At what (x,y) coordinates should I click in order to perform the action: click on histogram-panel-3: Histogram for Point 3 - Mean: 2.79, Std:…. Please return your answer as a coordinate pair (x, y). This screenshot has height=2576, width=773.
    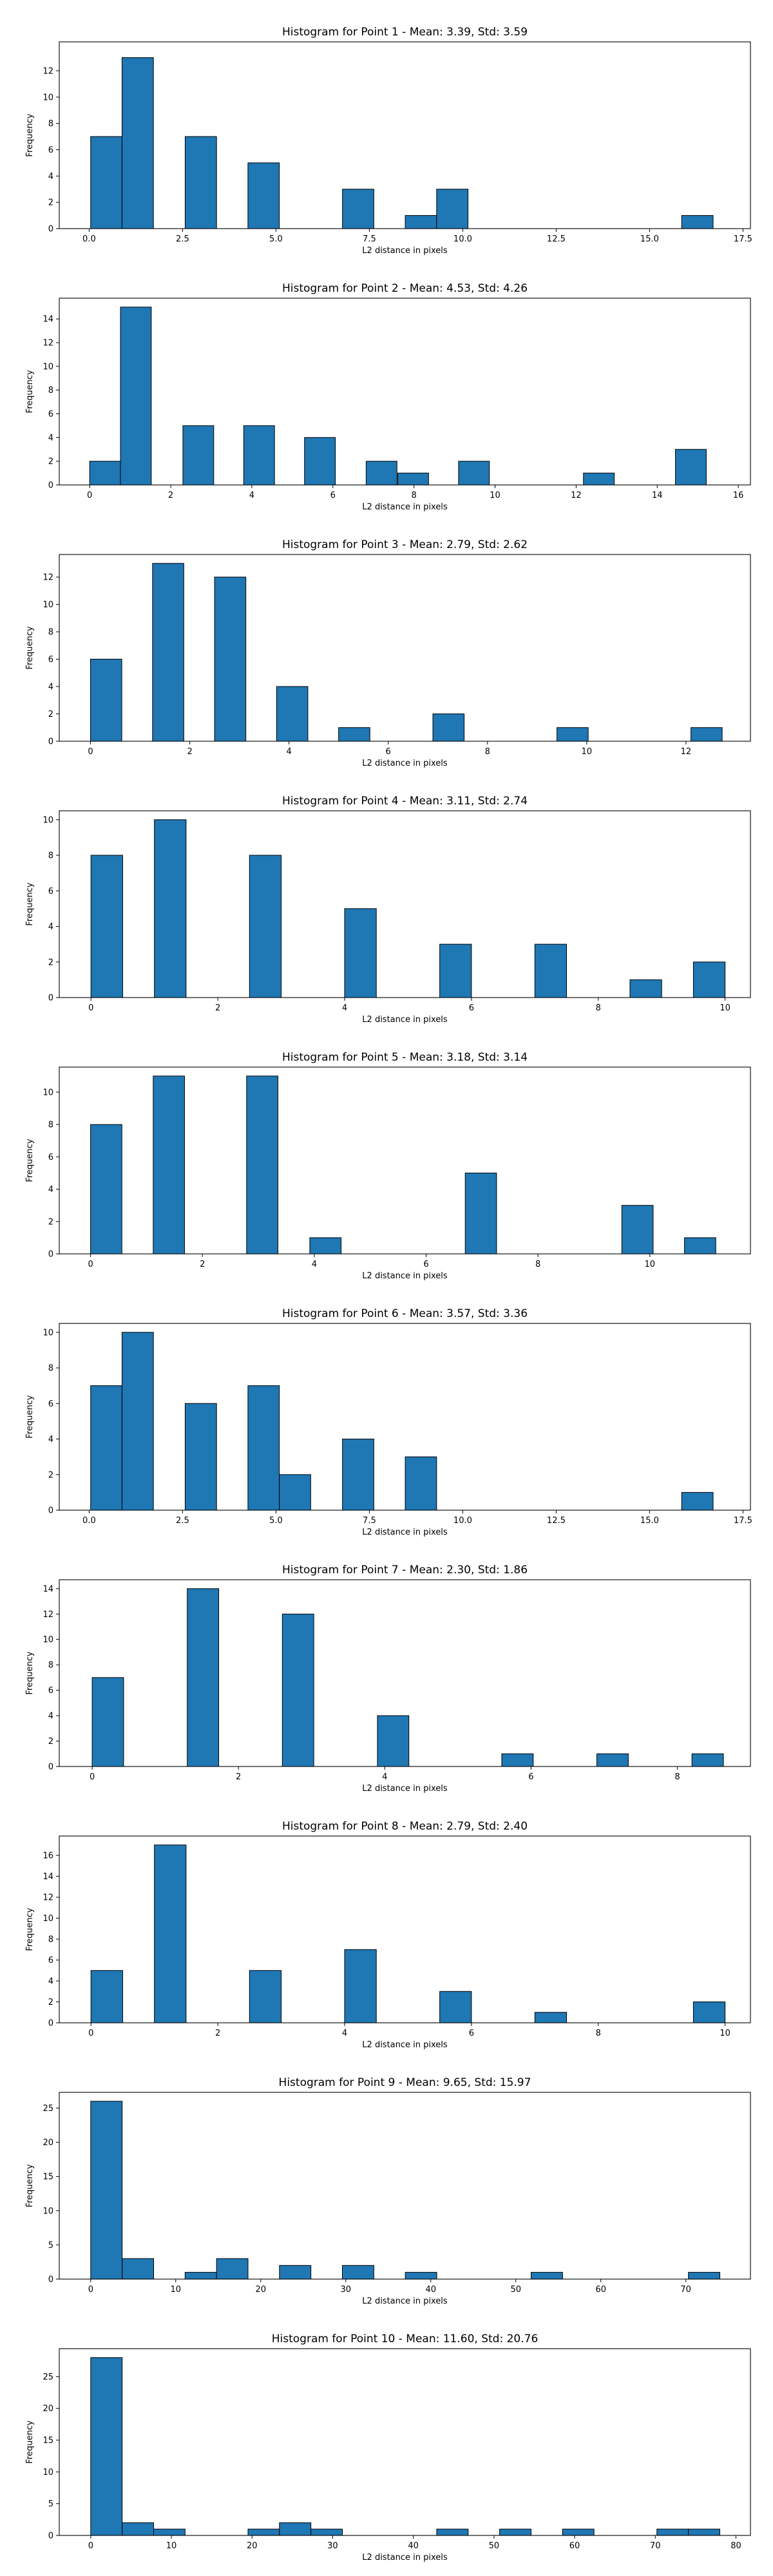
    Looking at the image, I should click on (388, 653).